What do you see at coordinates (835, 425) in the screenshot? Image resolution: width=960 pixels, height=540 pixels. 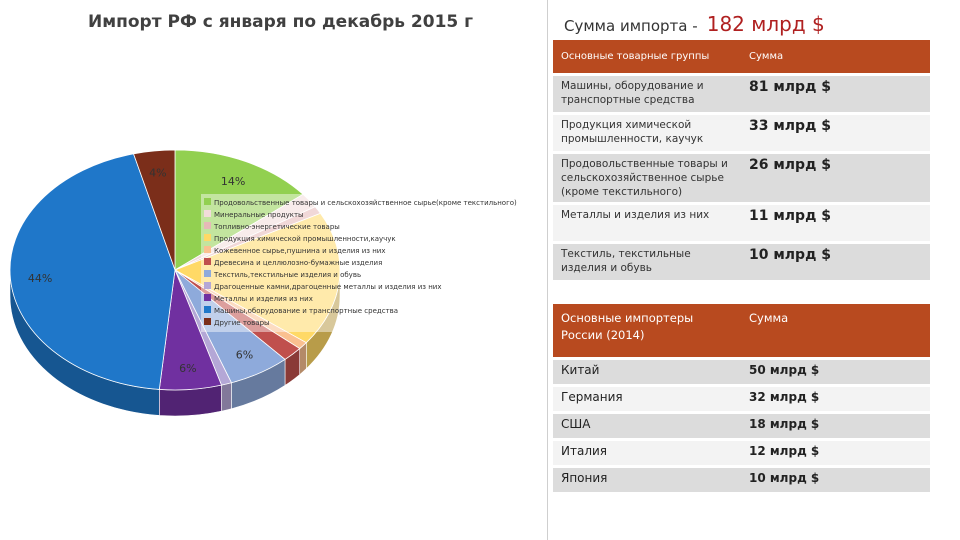 I see `country-sum: 18 млрд $` at bounding box center [835, 425].